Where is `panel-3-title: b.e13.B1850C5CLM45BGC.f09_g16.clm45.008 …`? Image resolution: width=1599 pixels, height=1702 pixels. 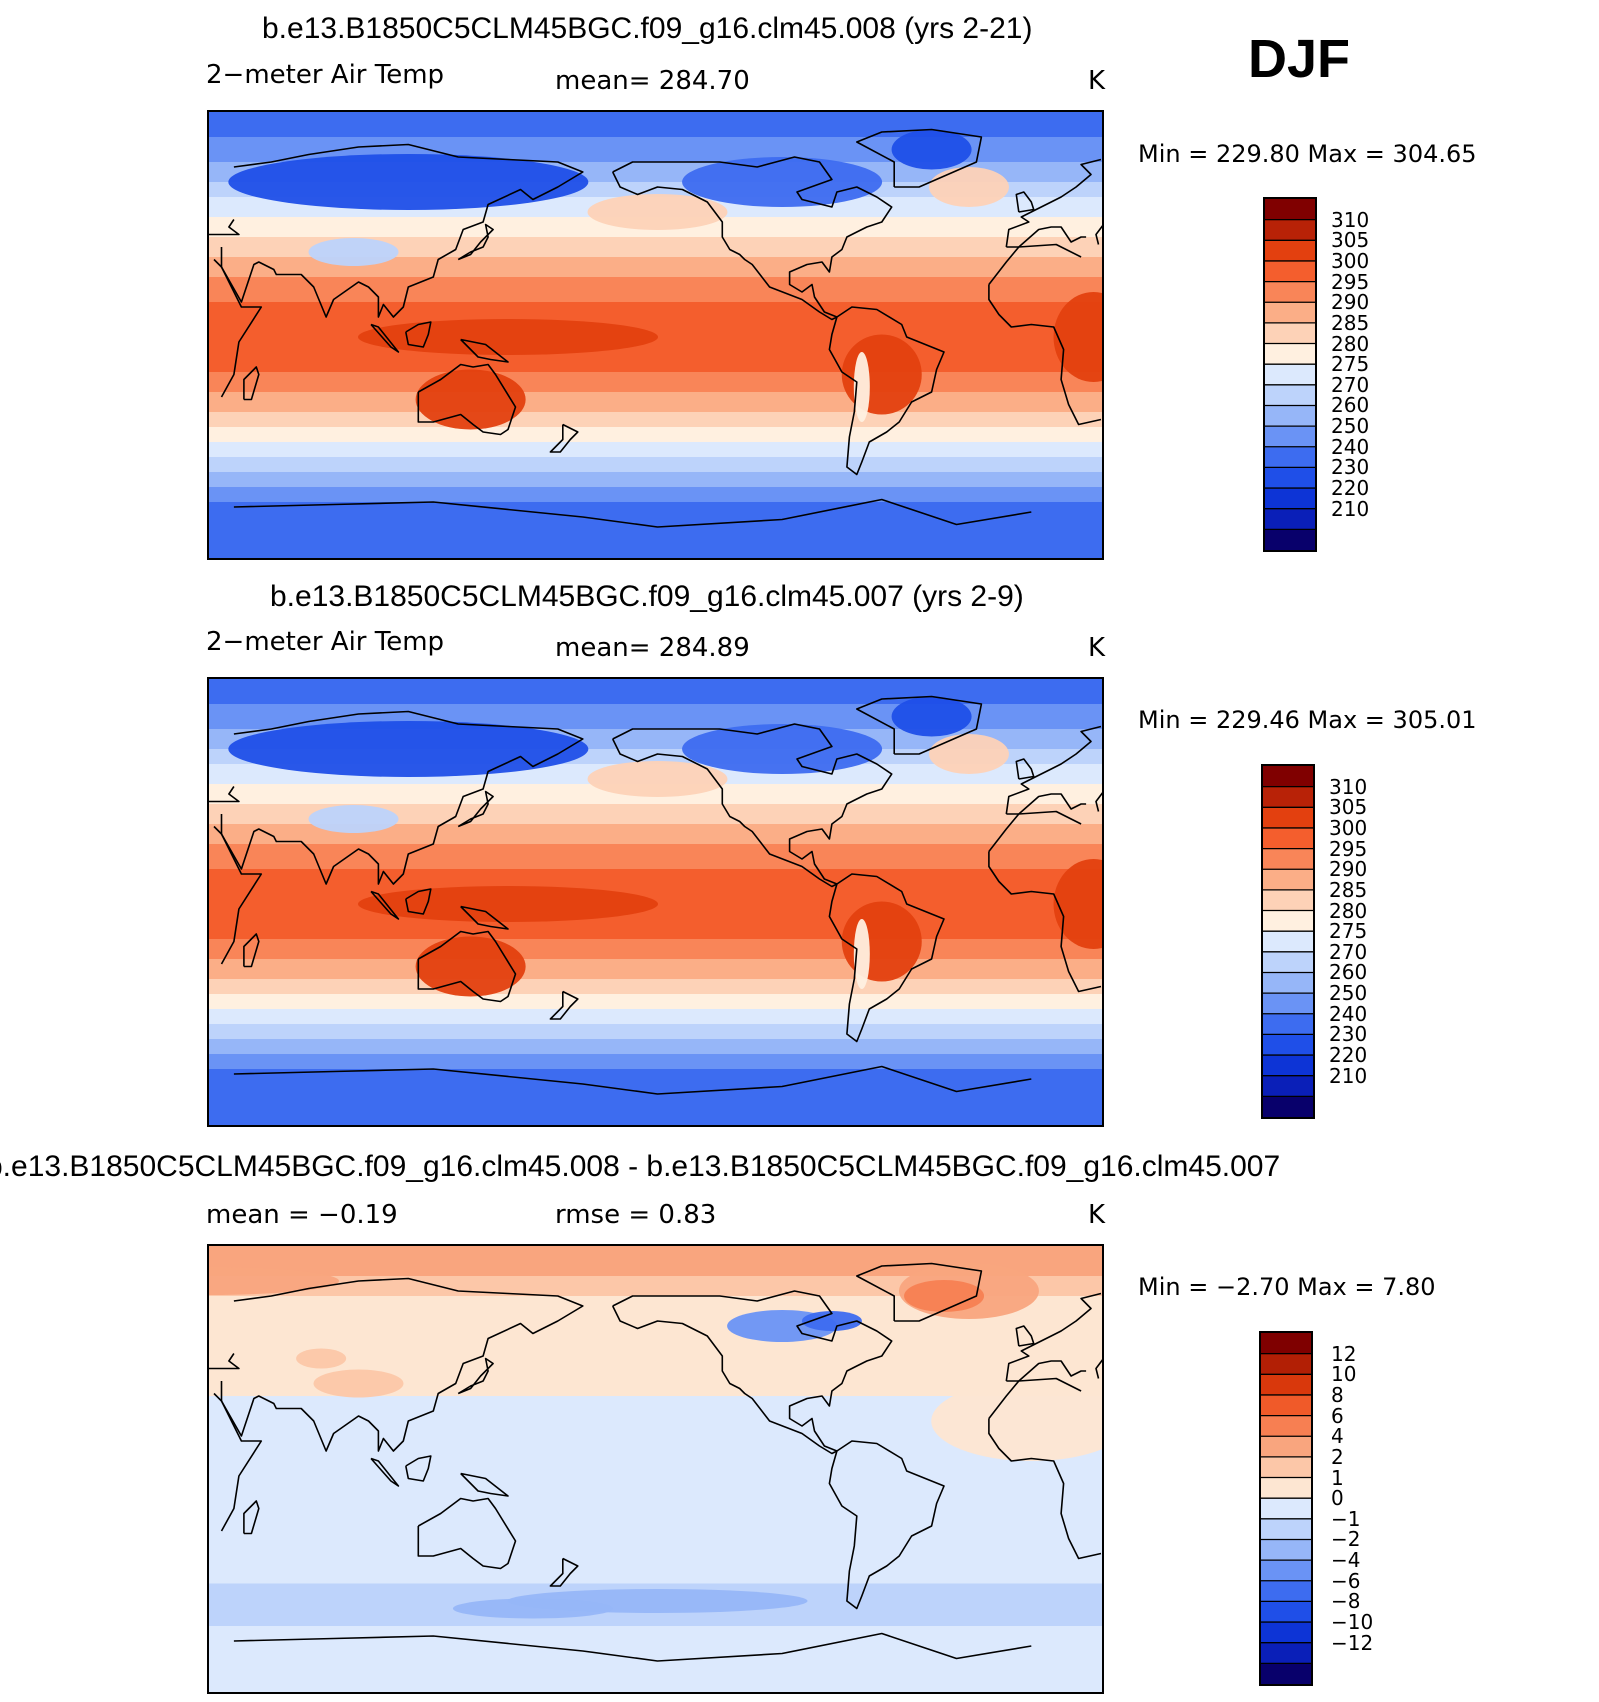 panel-3-title: b.e13.B1850C5CLM45BGC.f09_g16.clm45.008 … is located at coordinates (640, 1166).